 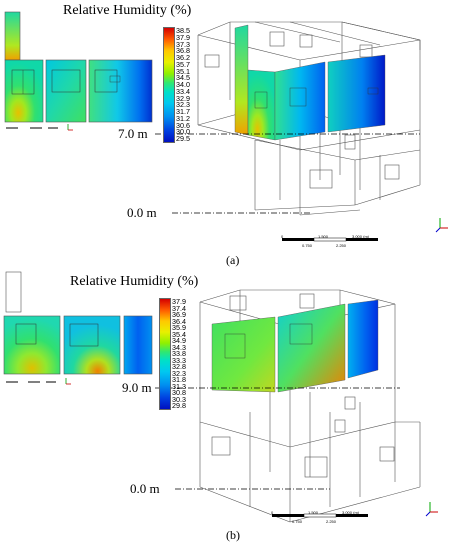 What do you see at coordinates (78, 328) in the screenshot?
I see `section-map-b` at bounding box center [78, 328].